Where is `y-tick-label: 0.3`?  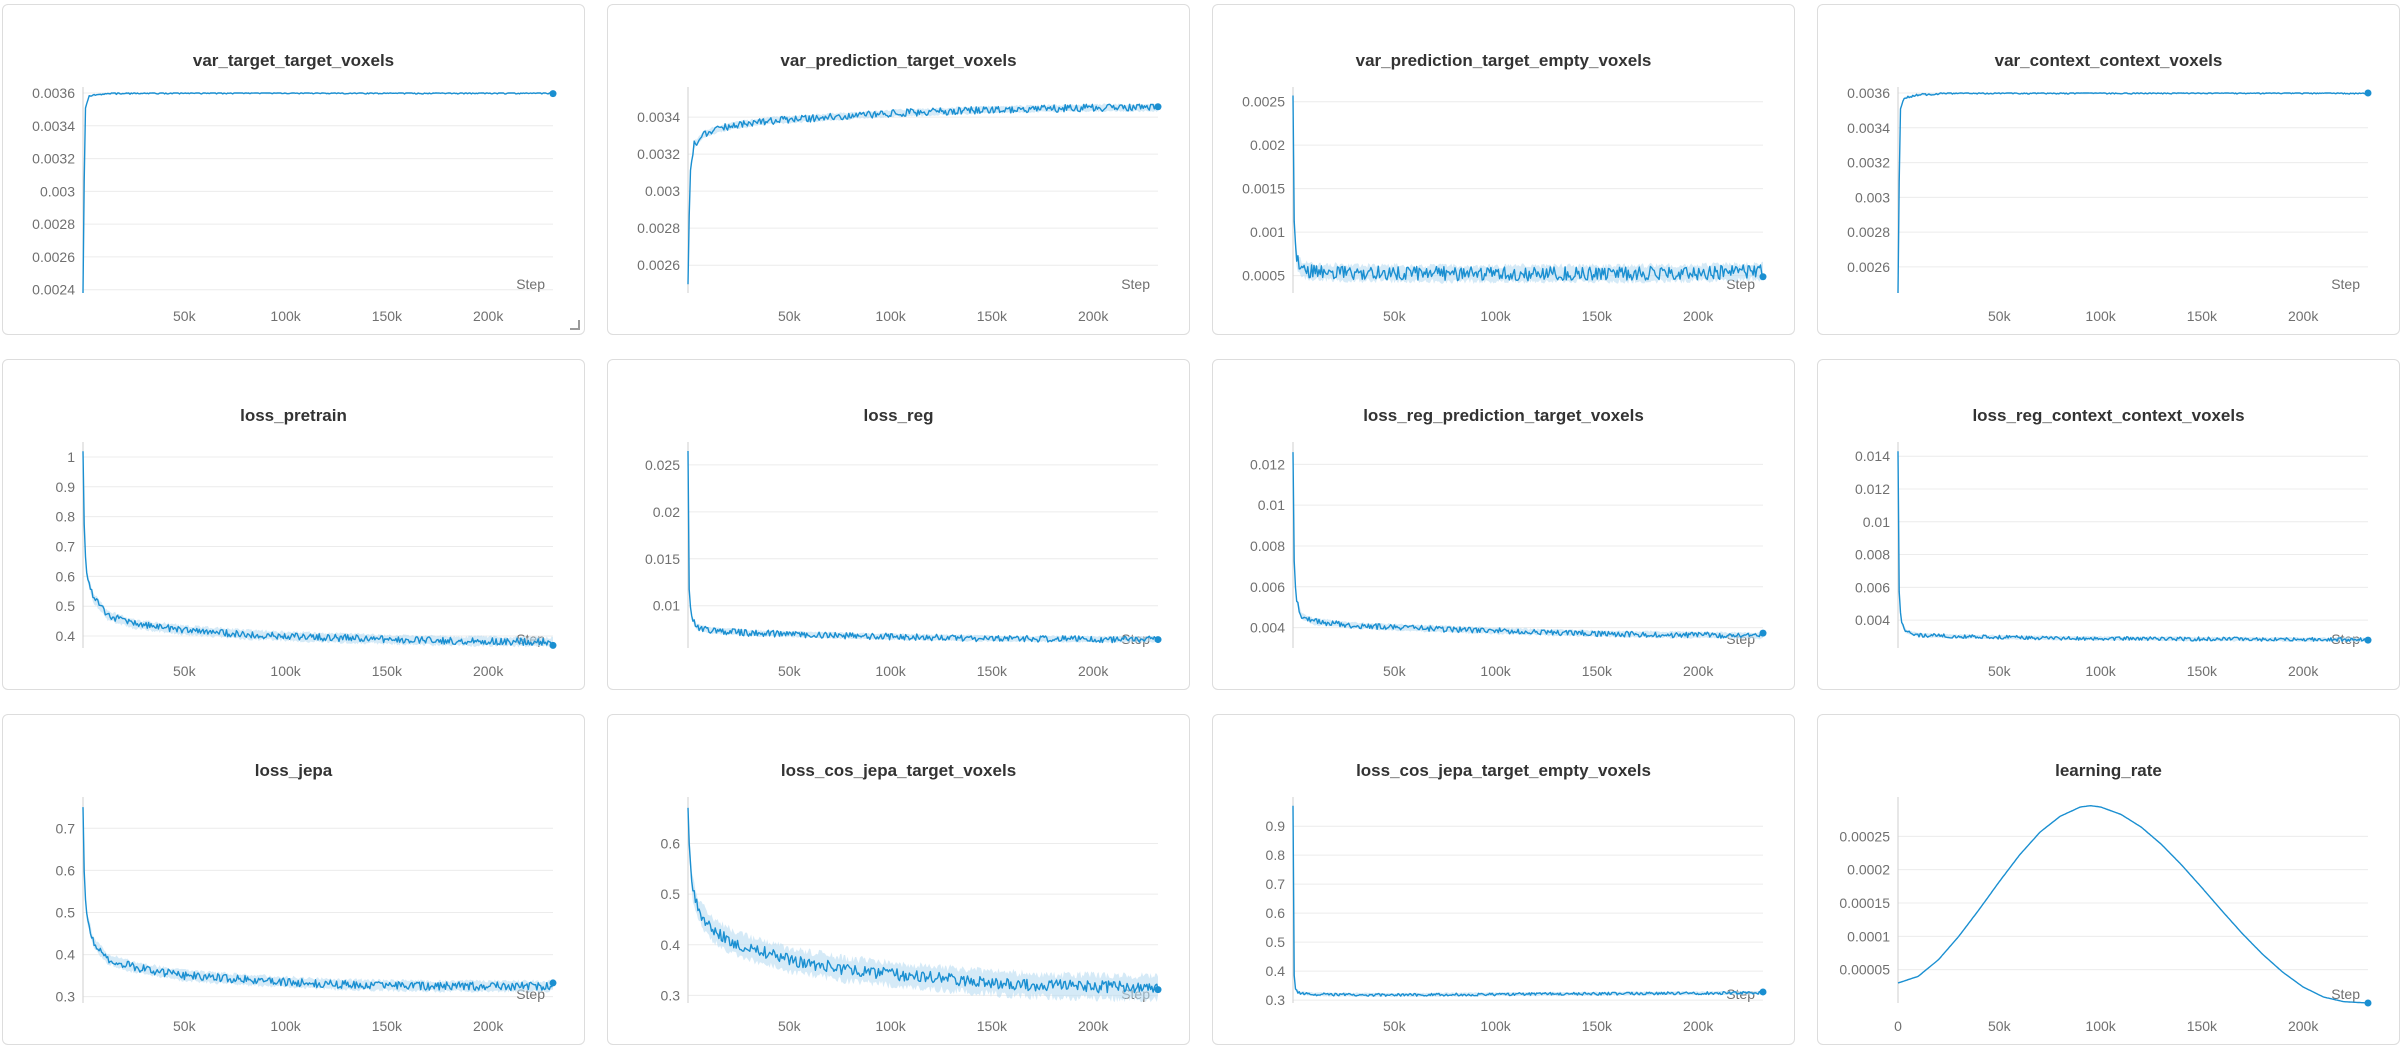 y-tick-label: 0.3 is located at coordinates (671, 995).